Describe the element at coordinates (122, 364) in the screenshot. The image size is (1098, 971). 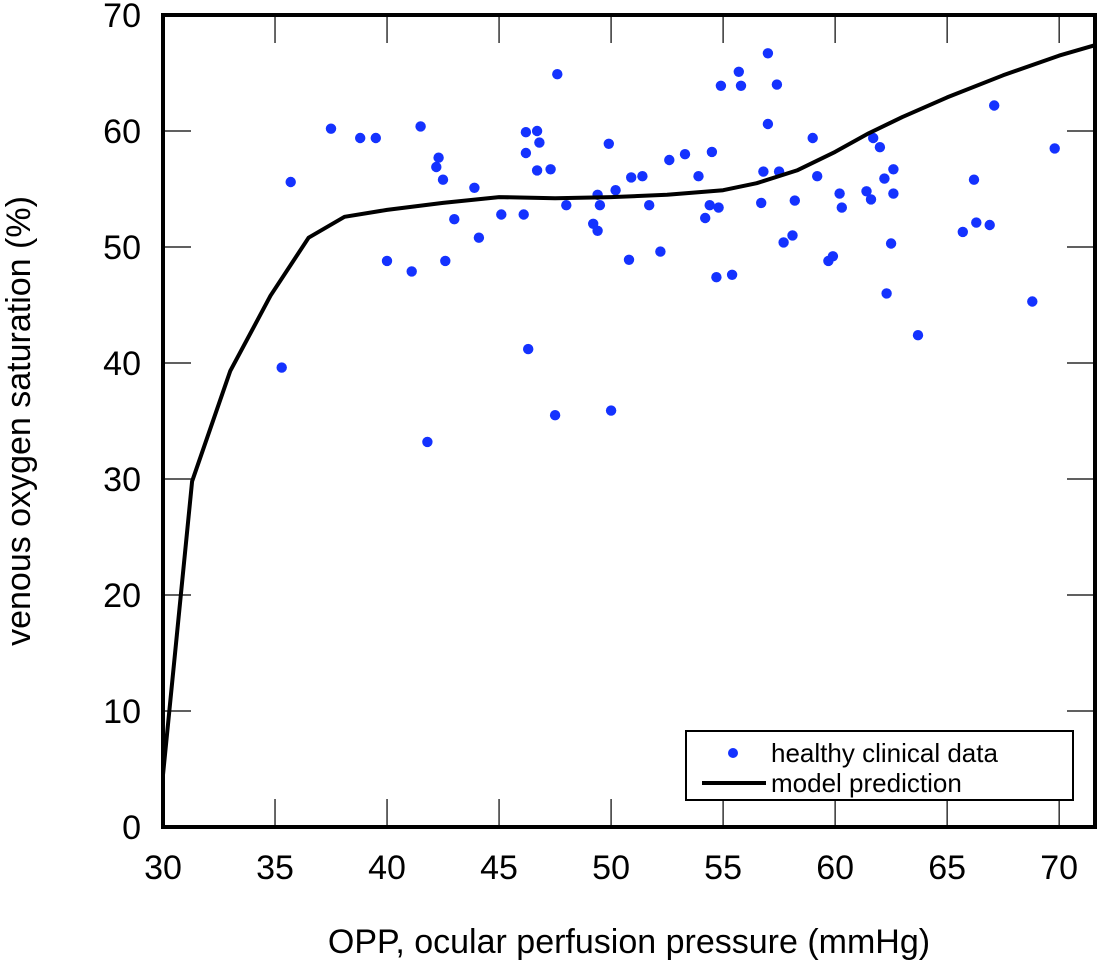
I see `y-tick-label: 40` at that location.